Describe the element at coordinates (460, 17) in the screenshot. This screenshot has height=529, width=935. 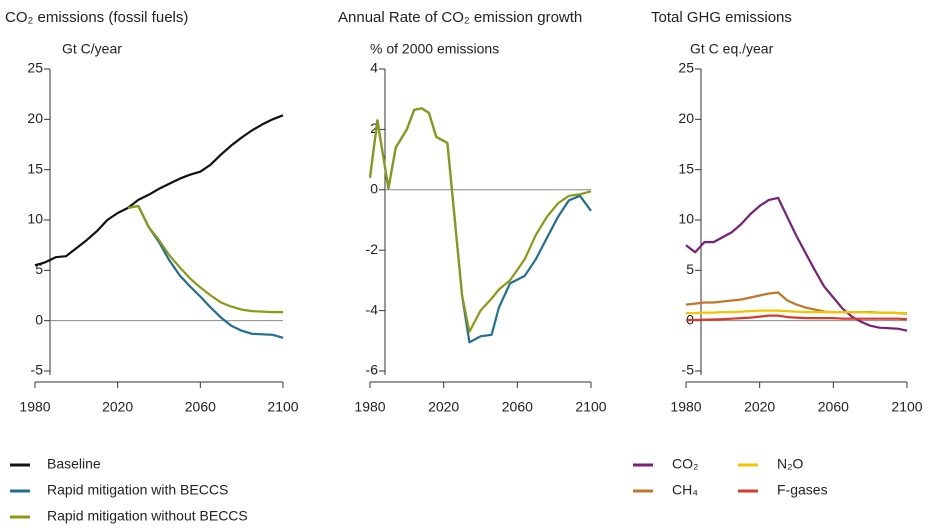
I see `chart-title: Annual Rate of CO₂ emission growth` at that location.